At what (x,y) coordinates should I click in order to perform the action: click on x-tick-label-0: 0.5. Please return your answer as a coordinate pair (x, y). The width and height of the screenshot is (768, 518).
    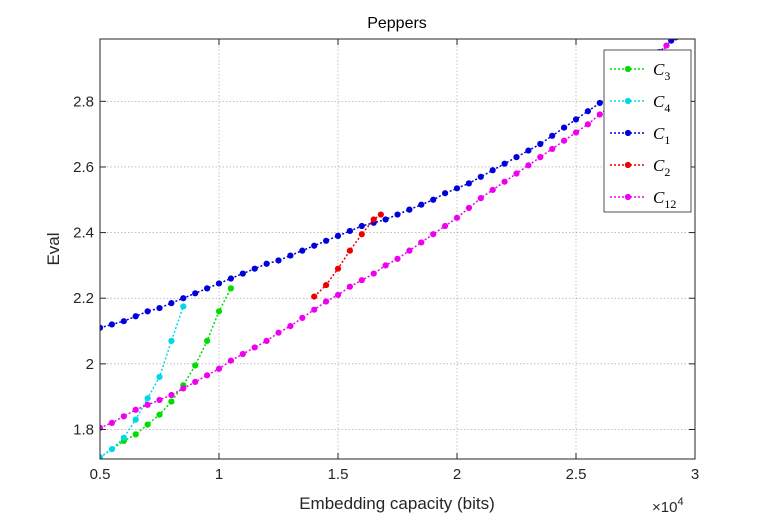
    Looking at the image, I should click on (100, 474).